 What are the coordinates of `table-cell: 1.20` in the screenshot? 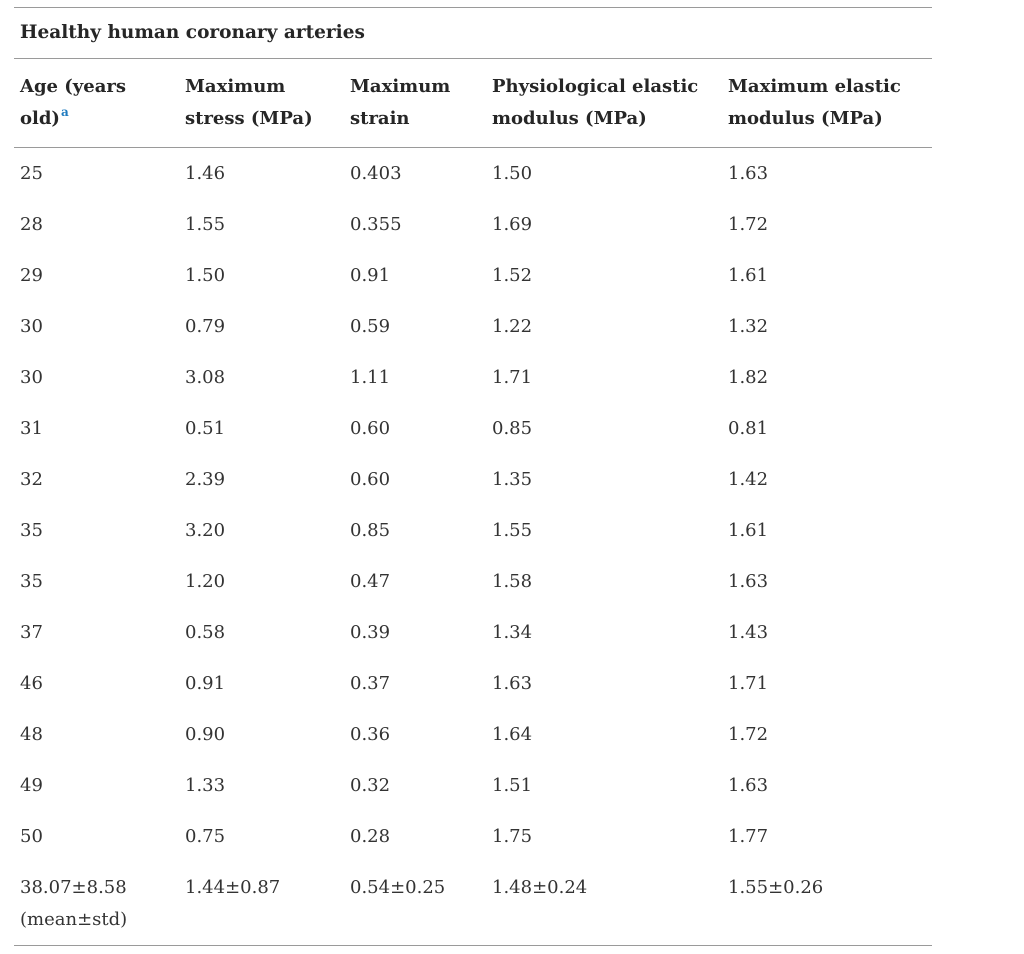 It's located at (205, 581).